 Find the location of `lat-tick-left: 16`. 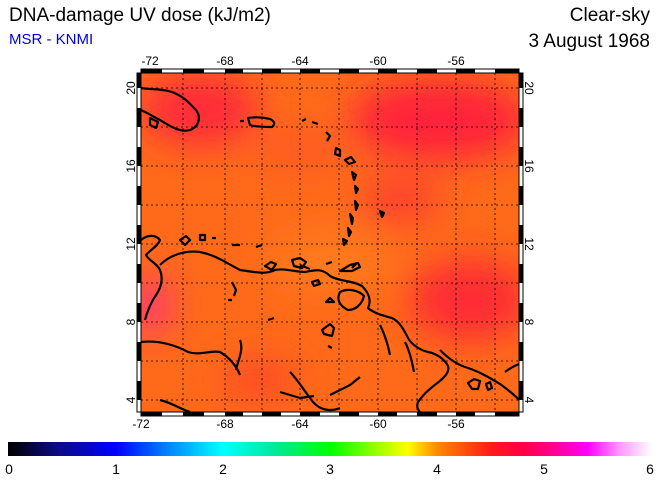

lat-tick-left: 16 is located at coordinates (131, 166).